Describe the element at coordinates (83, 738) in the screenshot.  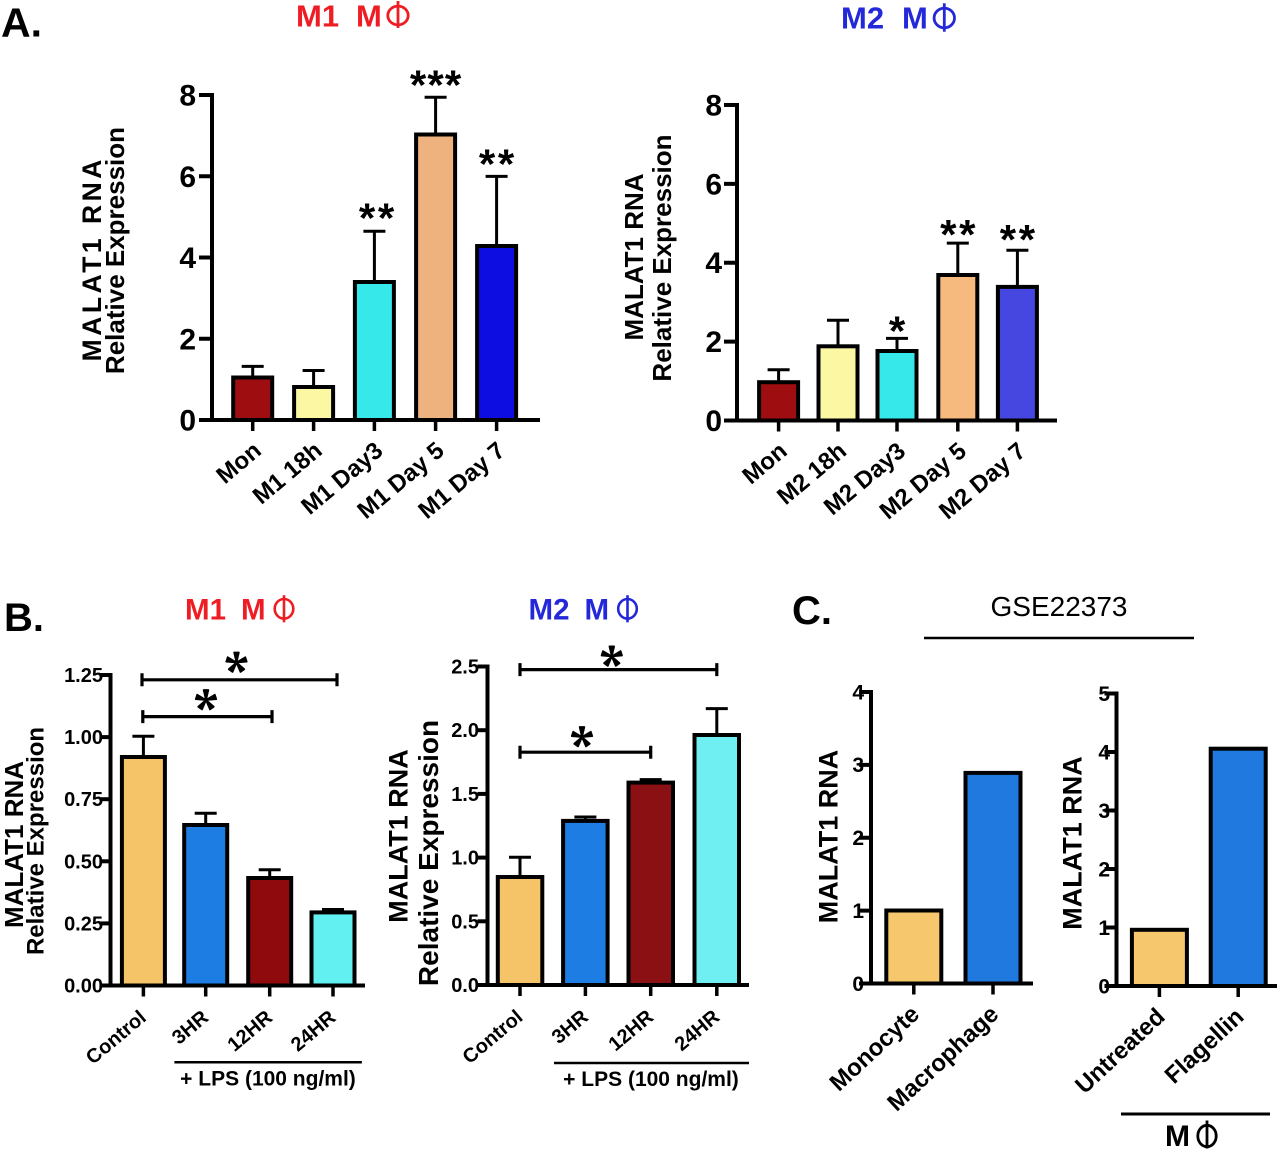
I see `svg-text: 1.00` at that location.